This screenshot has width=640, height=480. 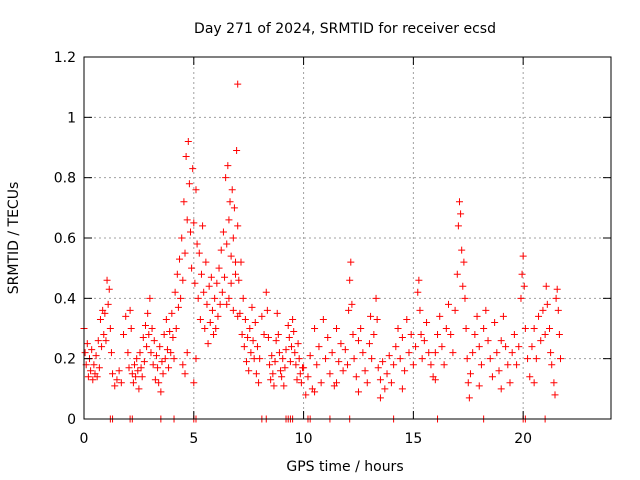 What do you see at coordinates (65, 299) in the screenshot?
I see `y-tick-label: 0.4` at bounding box center [65, 299].